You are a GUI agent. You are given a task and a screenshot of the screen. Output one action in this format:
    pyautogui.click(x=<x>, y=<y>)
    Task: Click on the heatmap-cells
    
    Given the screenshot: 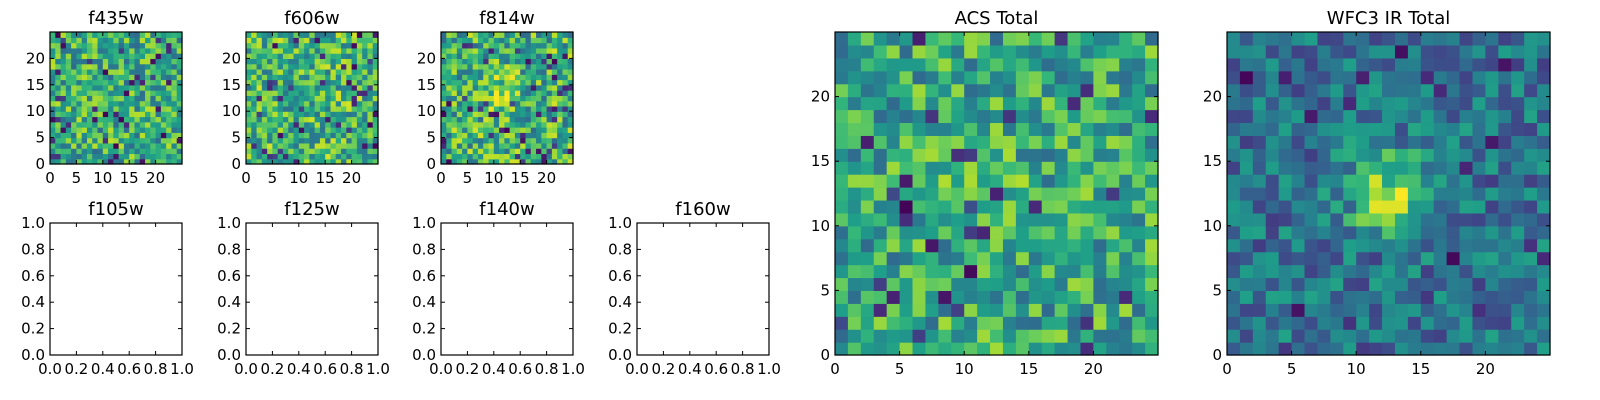 What is the action you would take?
    pyautogui.click(x=312, y=98)
    